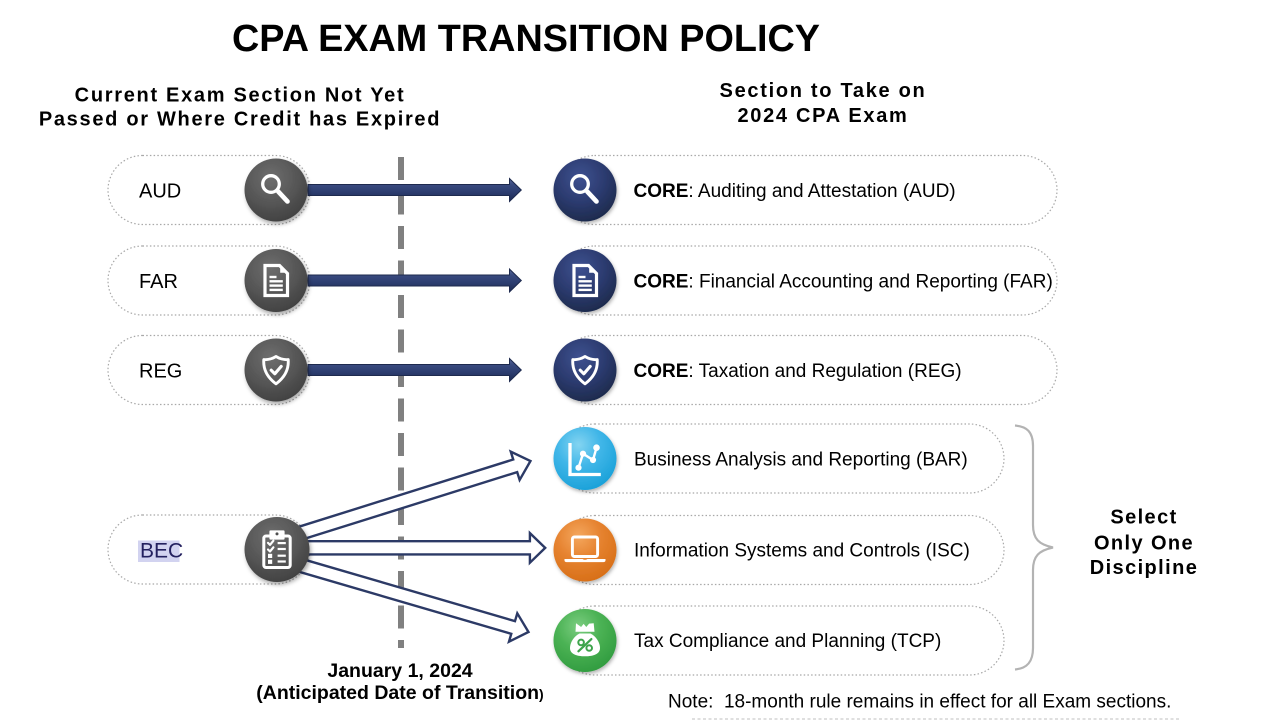 This screenshot has width=1287, height=726. Describe the element at coordinates (160, 192) in the screenshot. I see `svg-text: AUD` at that location.